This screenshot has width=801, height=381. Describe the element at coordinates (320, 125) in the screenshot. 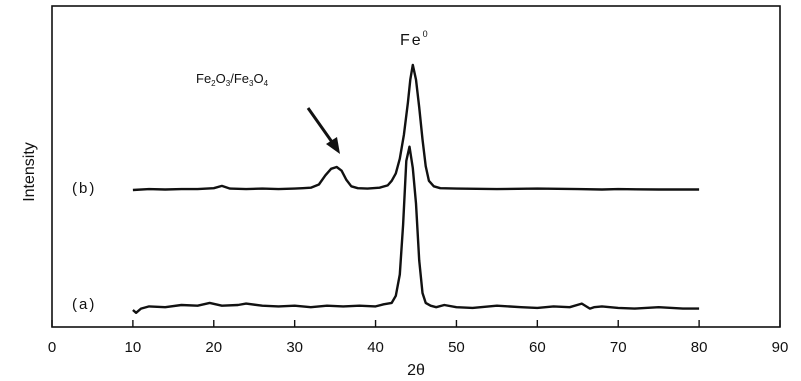

I see `annotation-arrow-shaft` at that location.